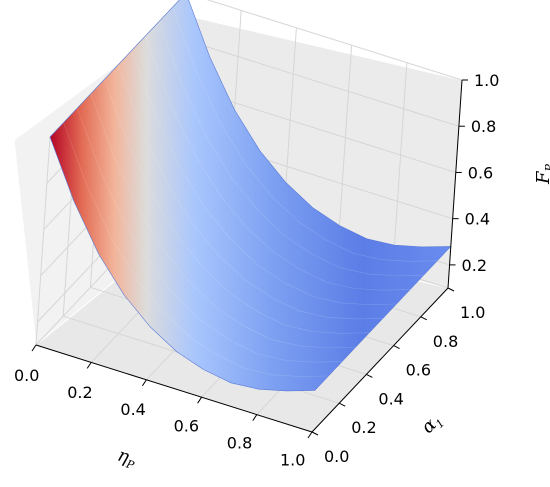 This screenshot has height=487, width=550. Describe the element at coordinates (480, 172) in the screenshot. I see `z-tick-label: 0.6` at that location.